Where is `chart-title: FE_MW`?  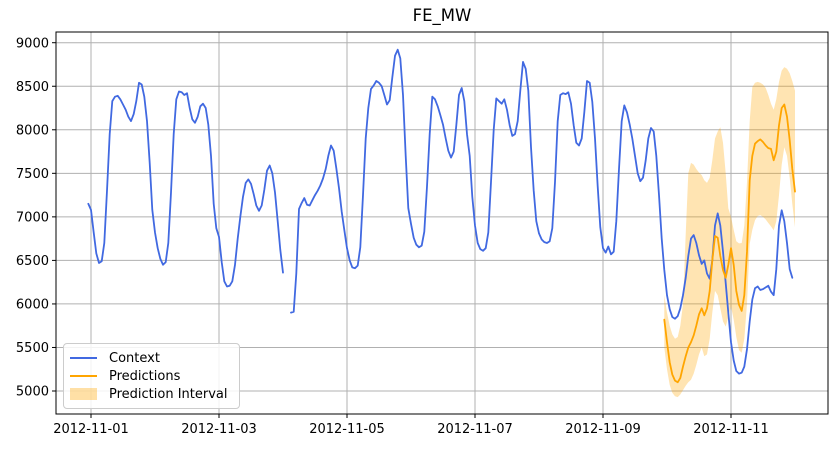 chart-title: FE_MW is located at coordinates (442, 15).